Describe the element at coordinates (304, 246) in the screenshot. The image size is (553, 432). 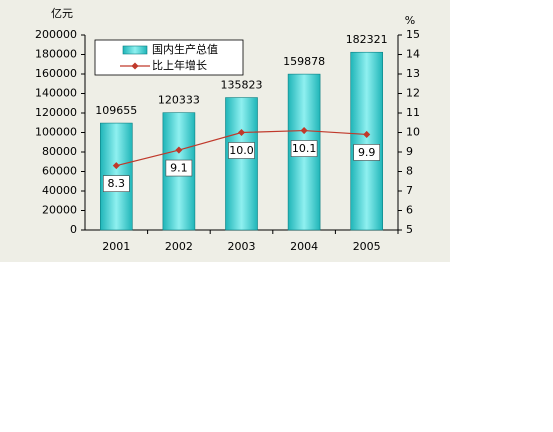
I see `x-tick-label: 2004` at that location.